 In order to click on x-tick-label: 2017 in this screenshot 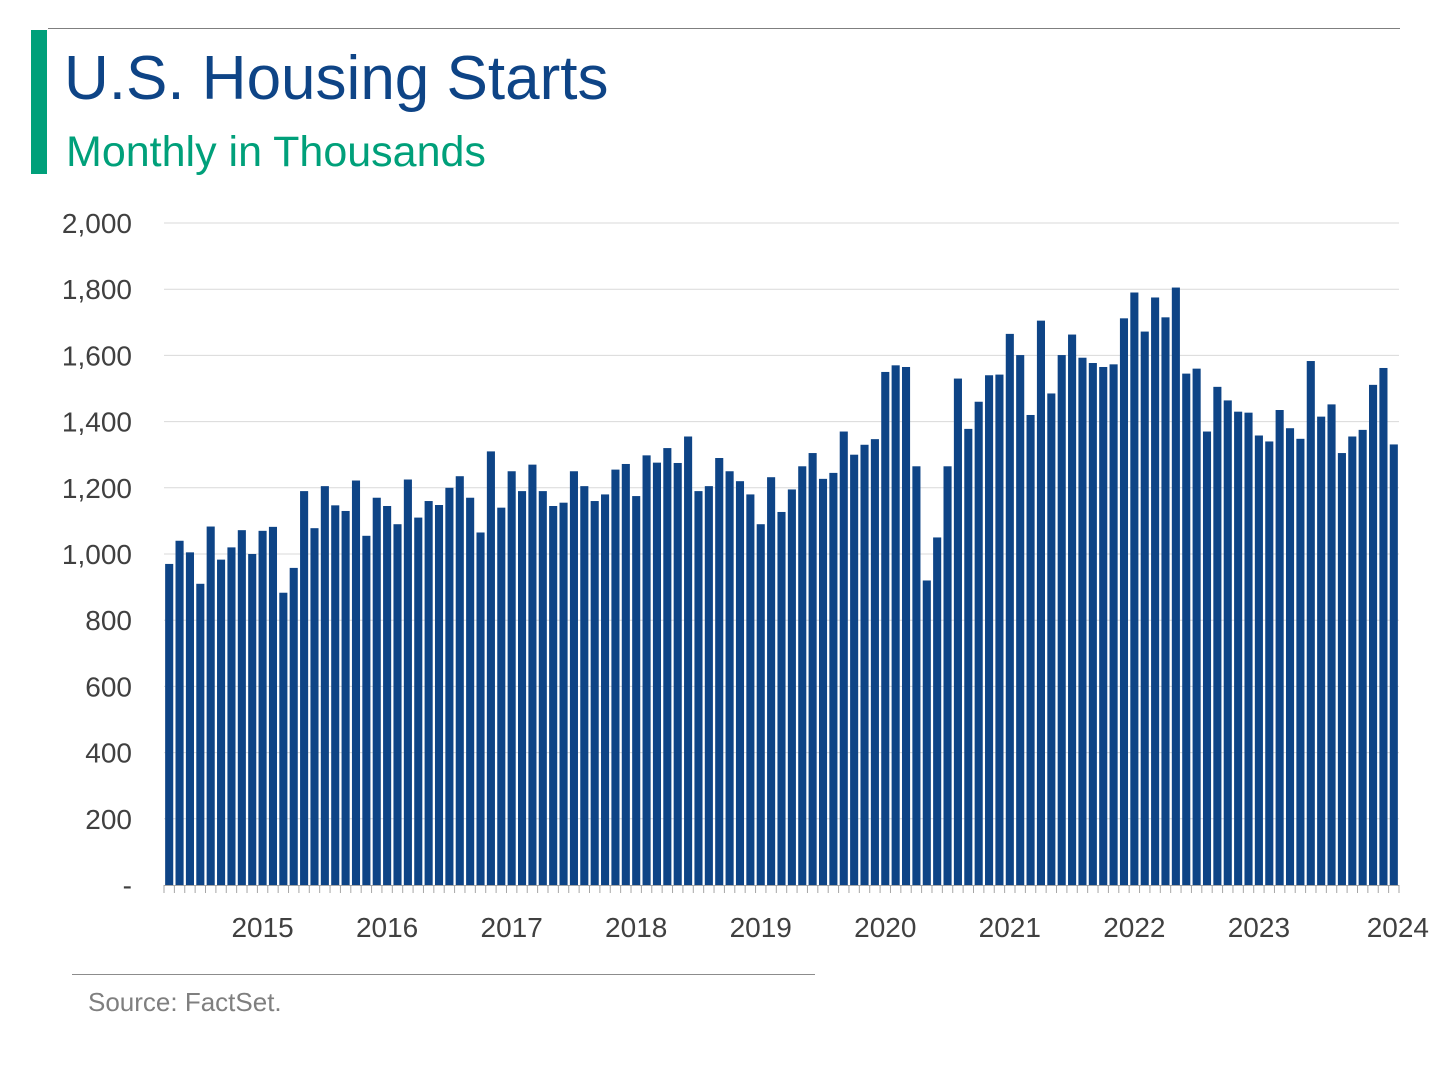, I will do `click(512, 927)`.